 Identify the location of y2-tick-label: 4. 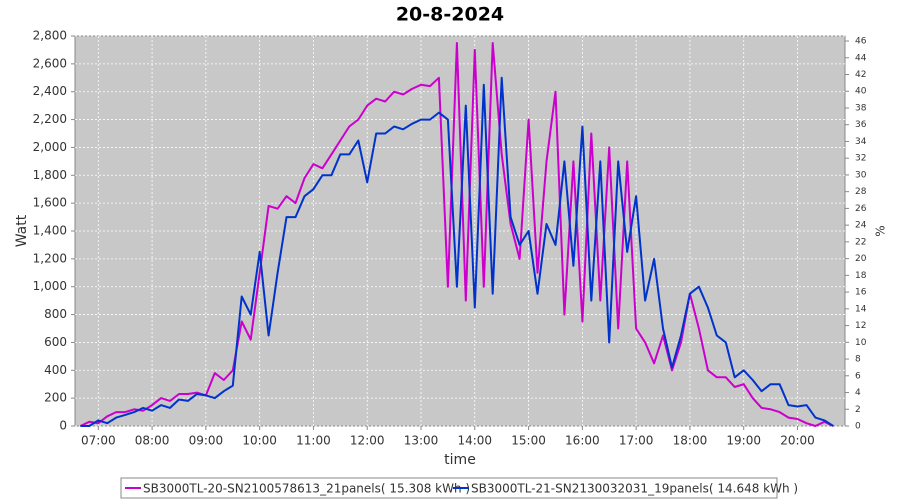
(858, 393).